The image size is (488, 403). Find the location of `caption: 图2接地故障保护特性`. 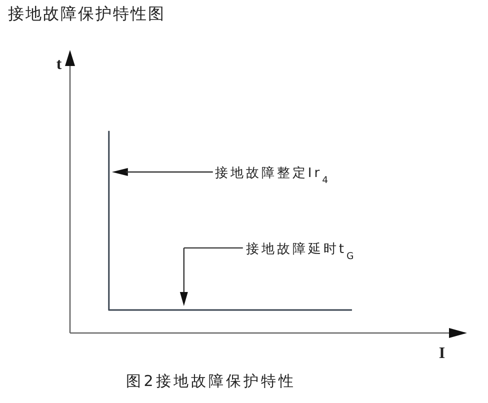

caption: 图2接地故障保护特性 is located at coordinates (211, 381).